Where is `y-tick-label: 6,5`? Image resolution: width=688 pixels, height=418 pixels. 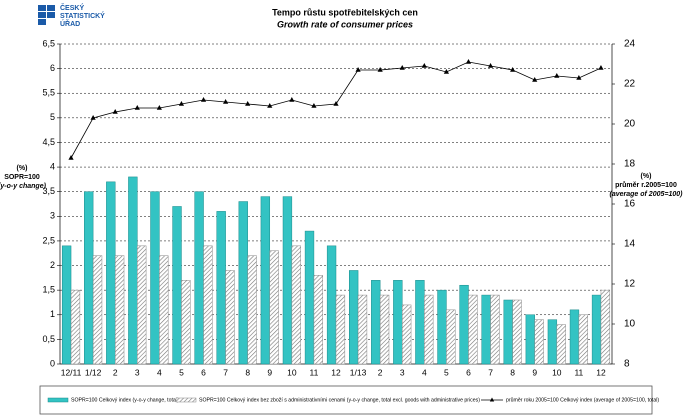
y-tick-label: 6,5 is located at coordinates (48, 43).